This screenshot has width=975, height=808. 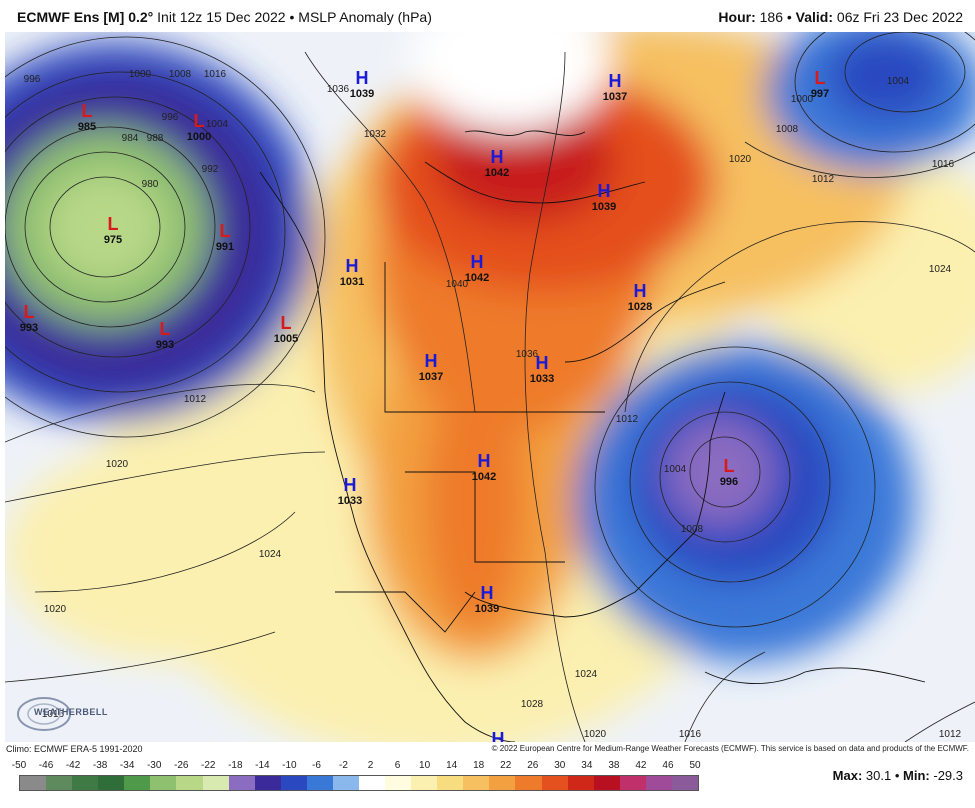 I want to click on system-pressure-value: 1033, so click(x=542, y=379).